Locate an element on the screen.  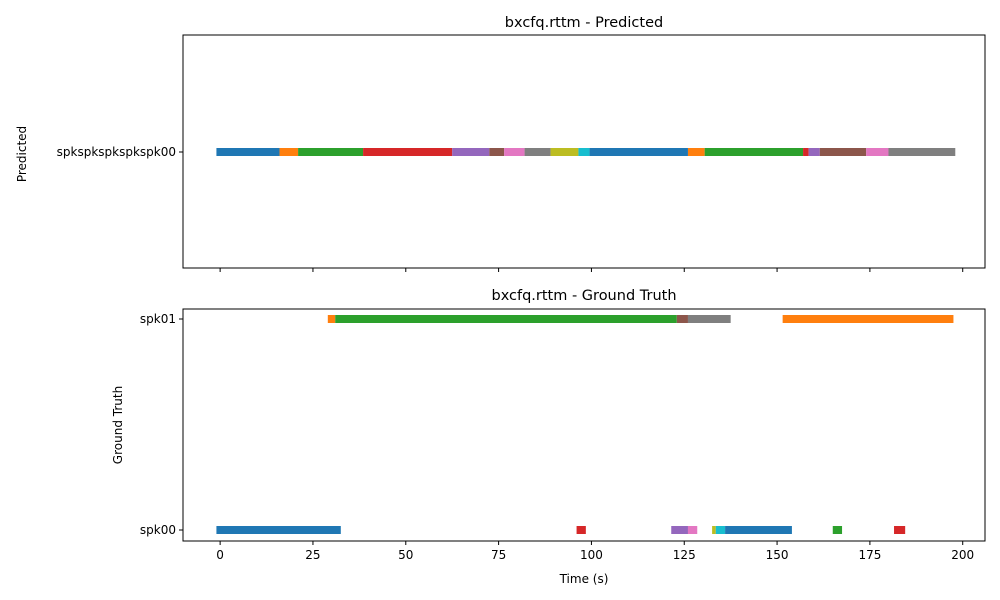
predicted-x-ticks is located at coordinates (591, 270).